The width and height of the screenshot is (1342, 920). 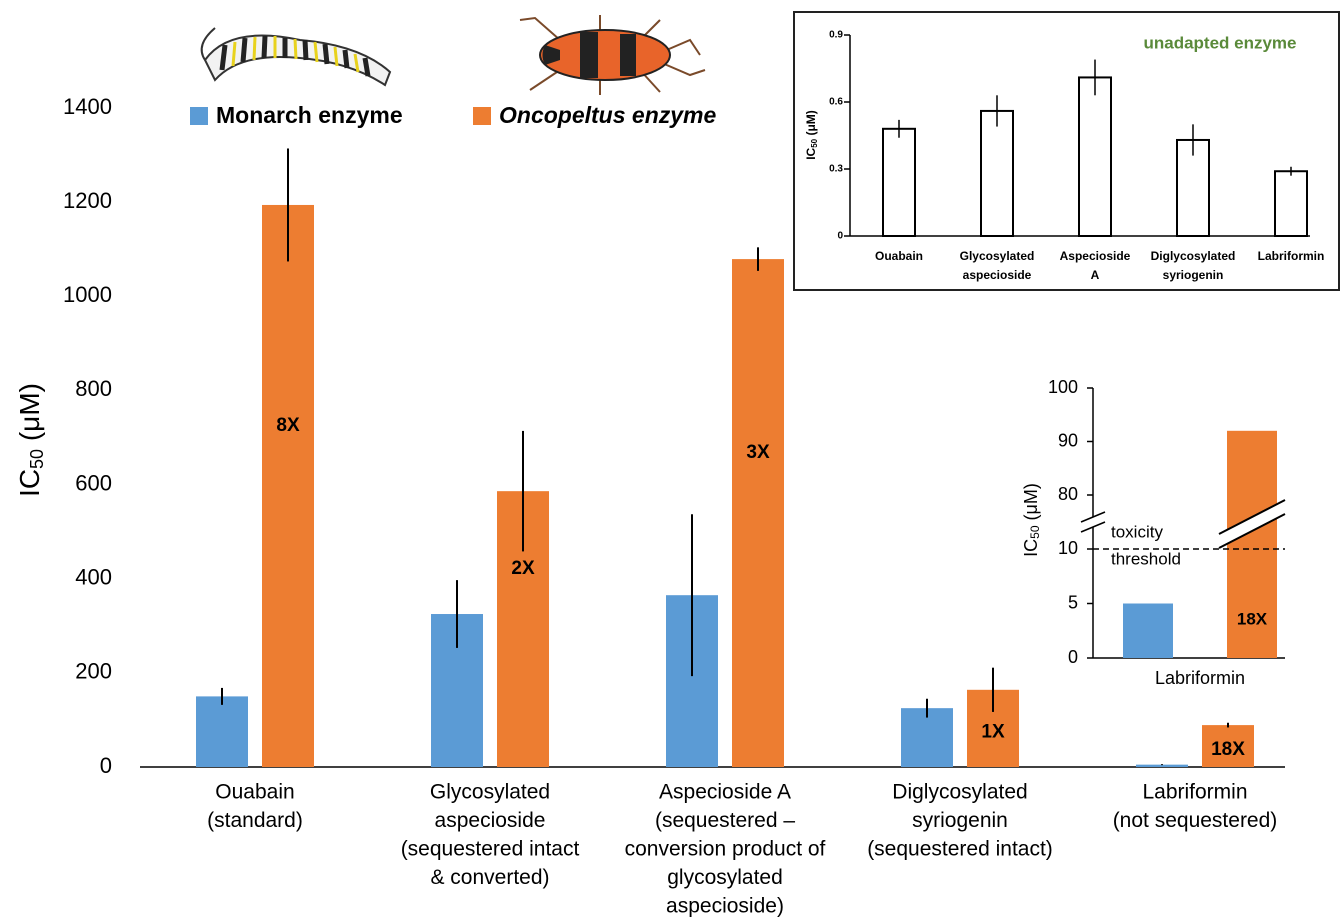 I want to click on y-tick-label: 5, so click(x=1073, y=602).